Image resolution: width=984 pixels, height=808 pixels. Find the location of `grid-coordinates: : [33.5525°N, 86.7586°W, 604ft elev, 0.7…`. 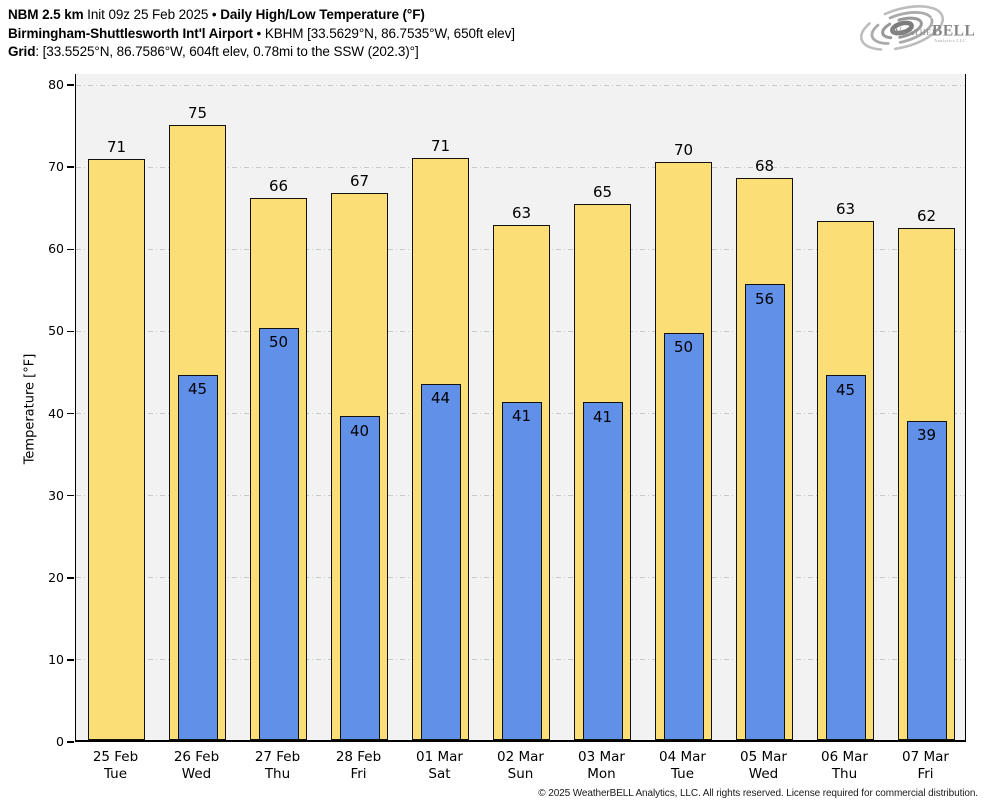

grid-coordinates: : [33.5525°N, 86.7586°W, 604ft elev, 0.7… is located at coordinates (227, 51).